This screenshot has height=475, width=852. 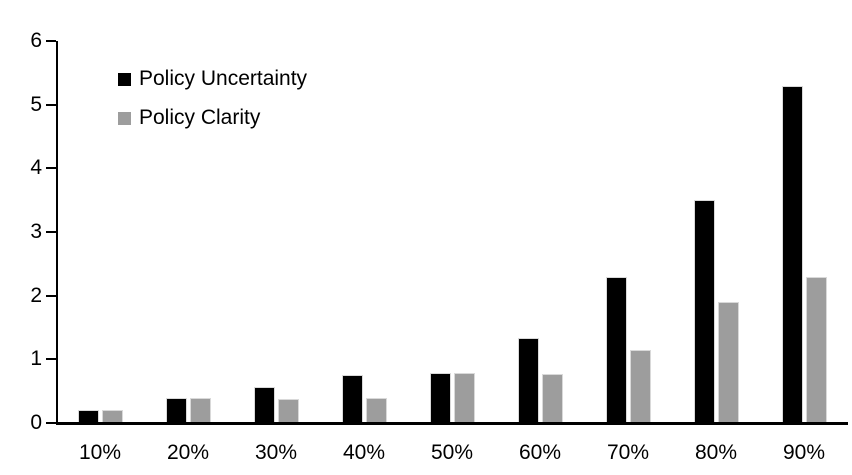 What do you see at coordinates (124, 79) in the screenshot?
I see `legend-swatch-policy-uncertainty` at bounding box center [124, 79].